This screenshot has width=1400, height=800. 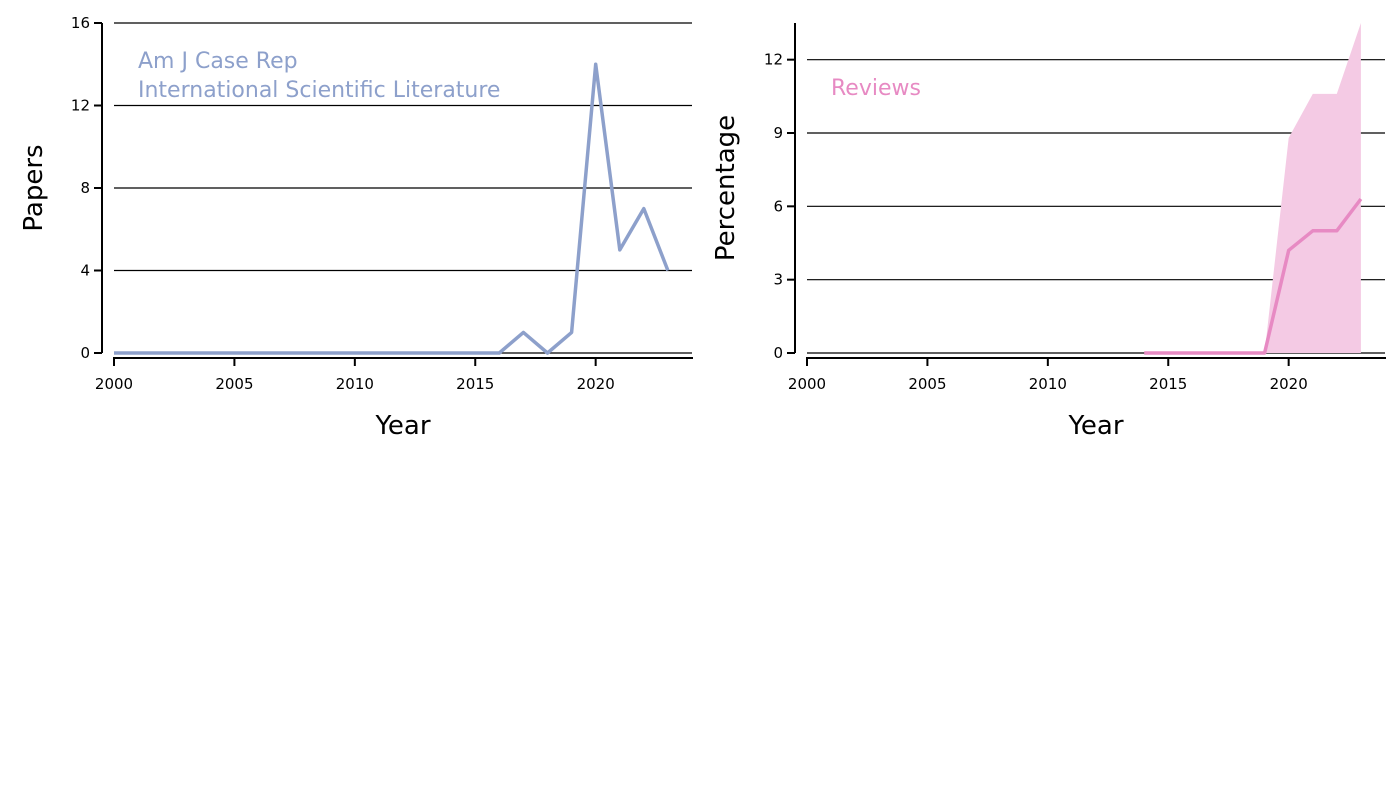 What do you see at coordinates (85, 188) in the screenshot?
I see `y-tick-label: 8` at bounding box center [85, 188].